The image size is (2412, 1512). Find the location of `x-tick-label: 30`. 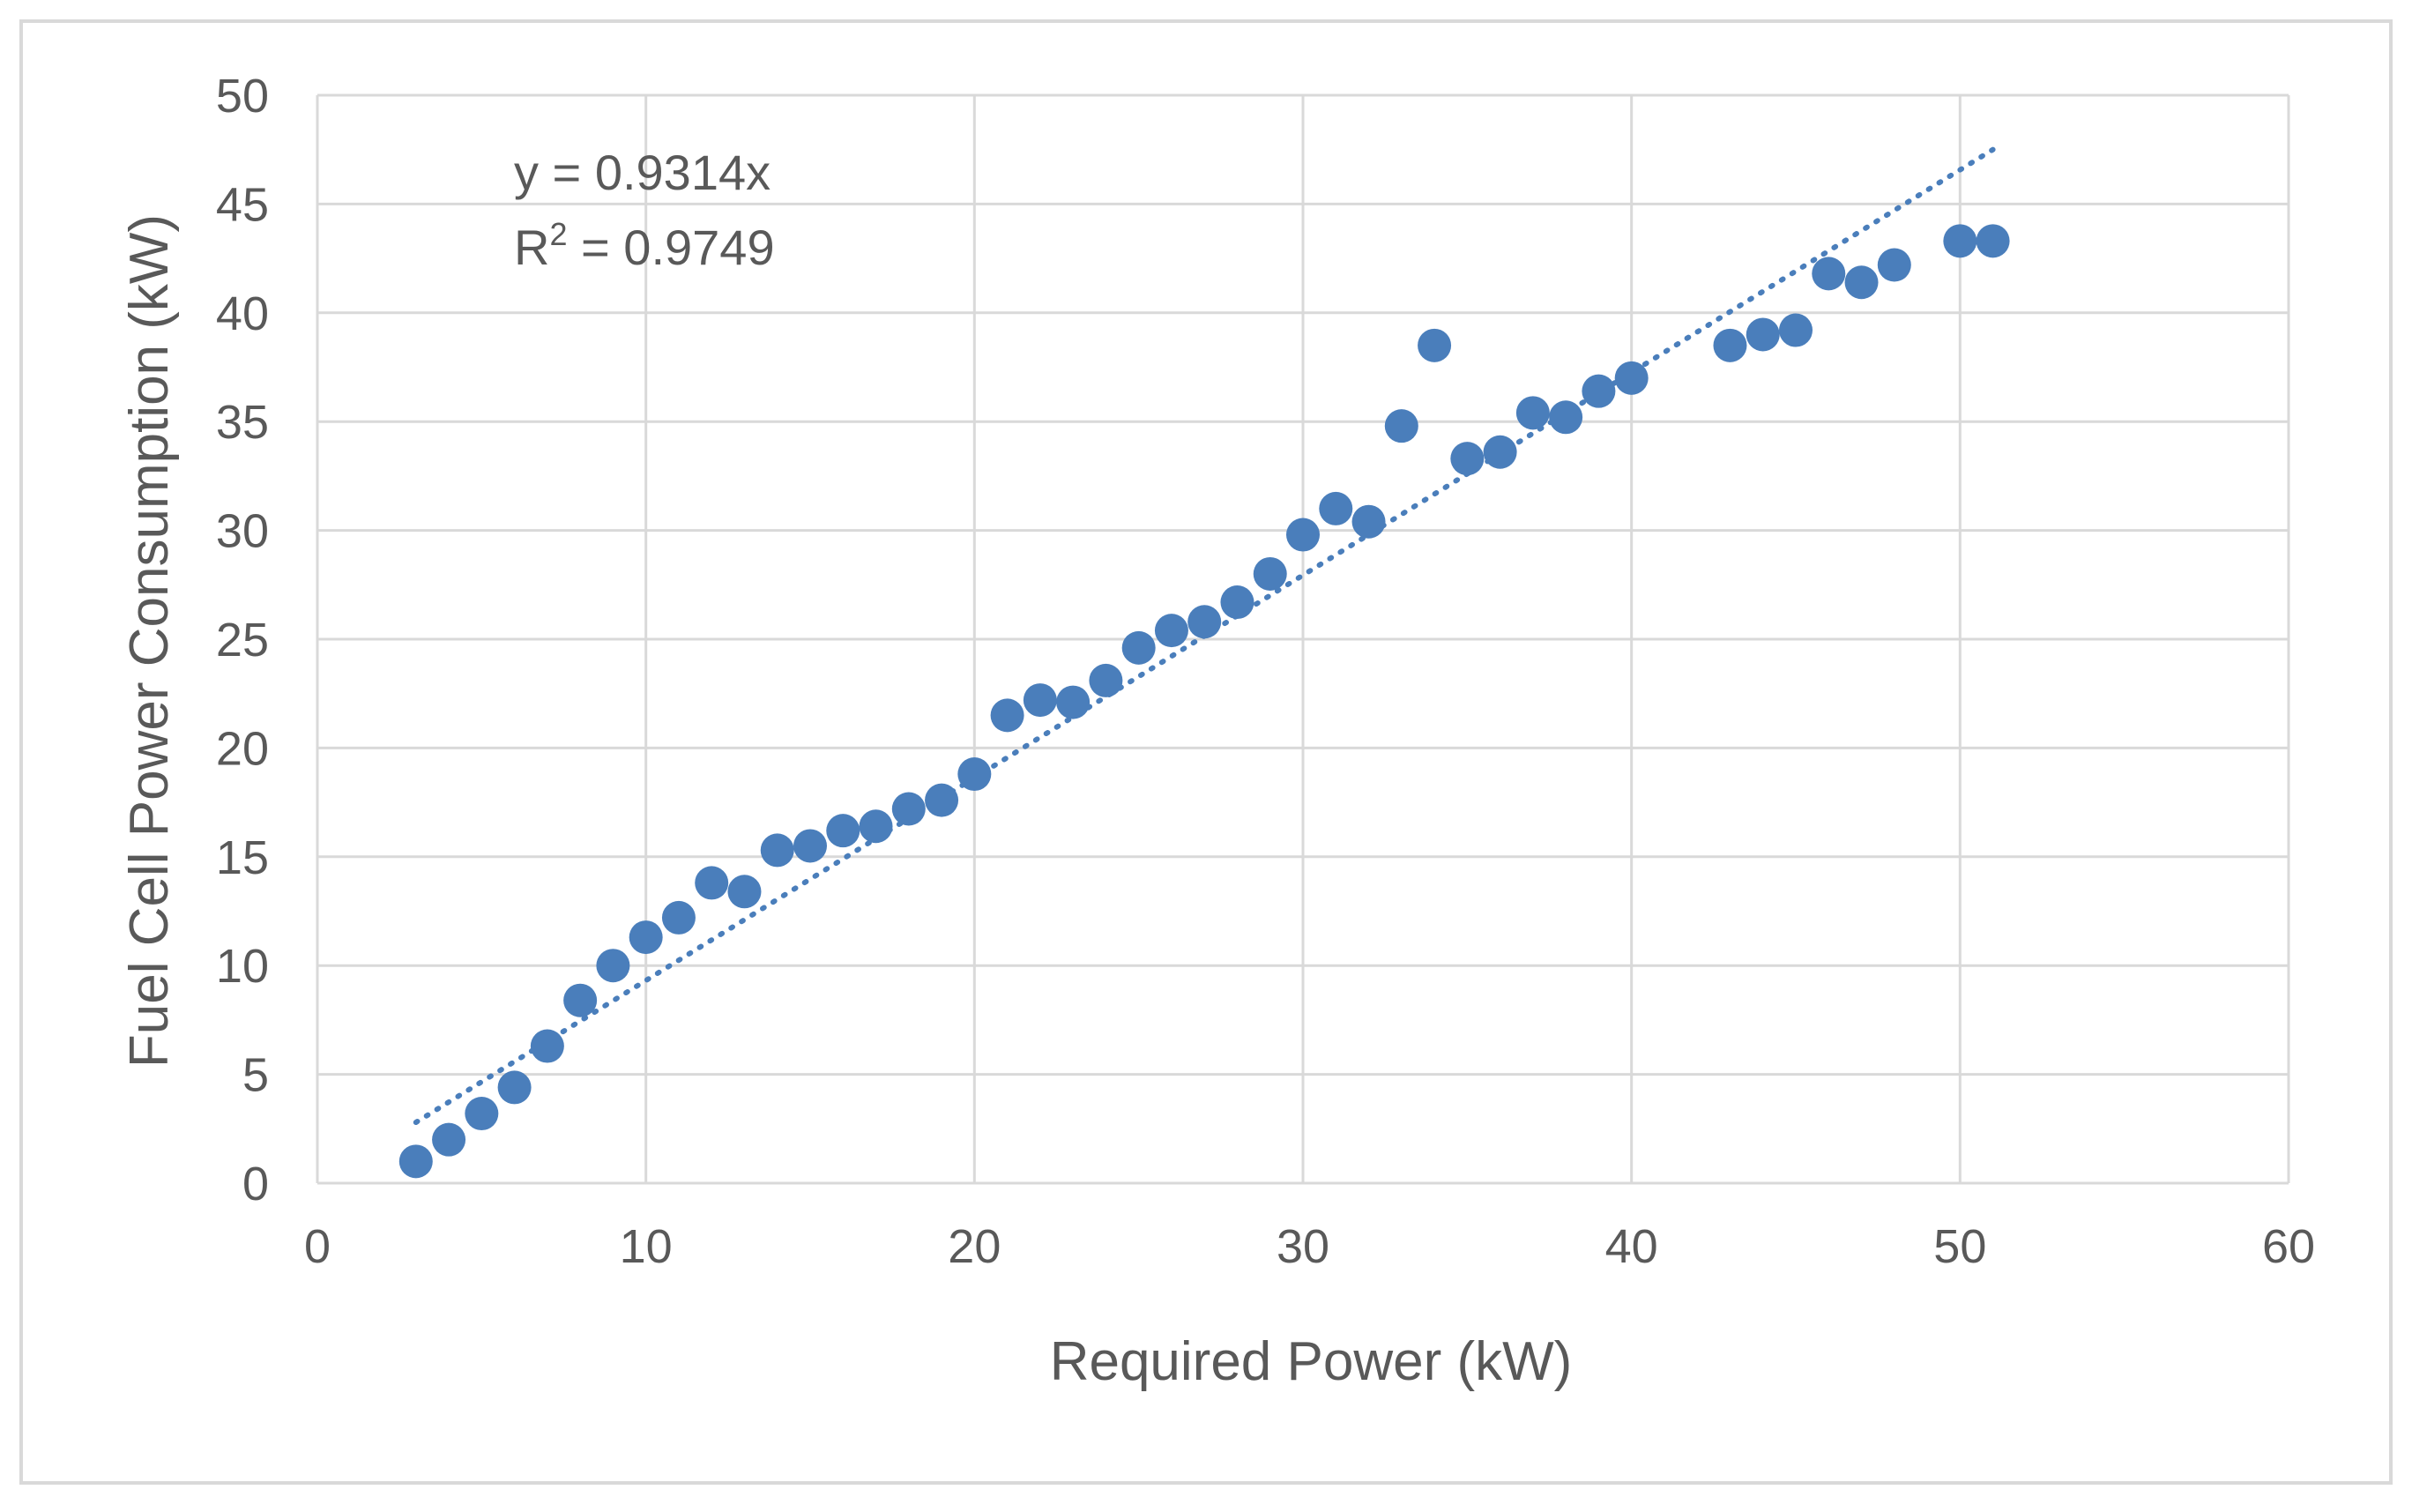

x-tick-label: 30 is located at coordinates (1303, 1246).